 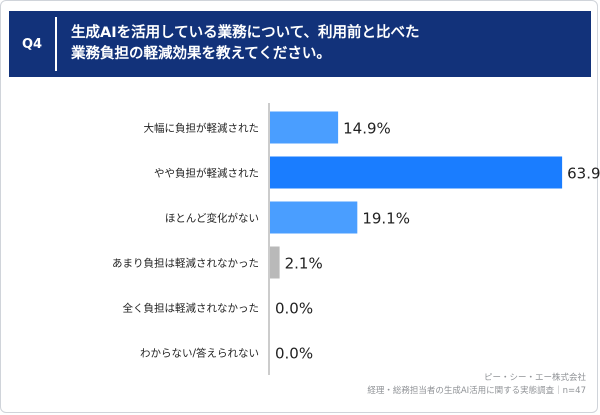 What do you see at coordinates (199, 353) in the screenshot?
I see `category-label: わからない/答えられない` at bounding box center [199, 353].